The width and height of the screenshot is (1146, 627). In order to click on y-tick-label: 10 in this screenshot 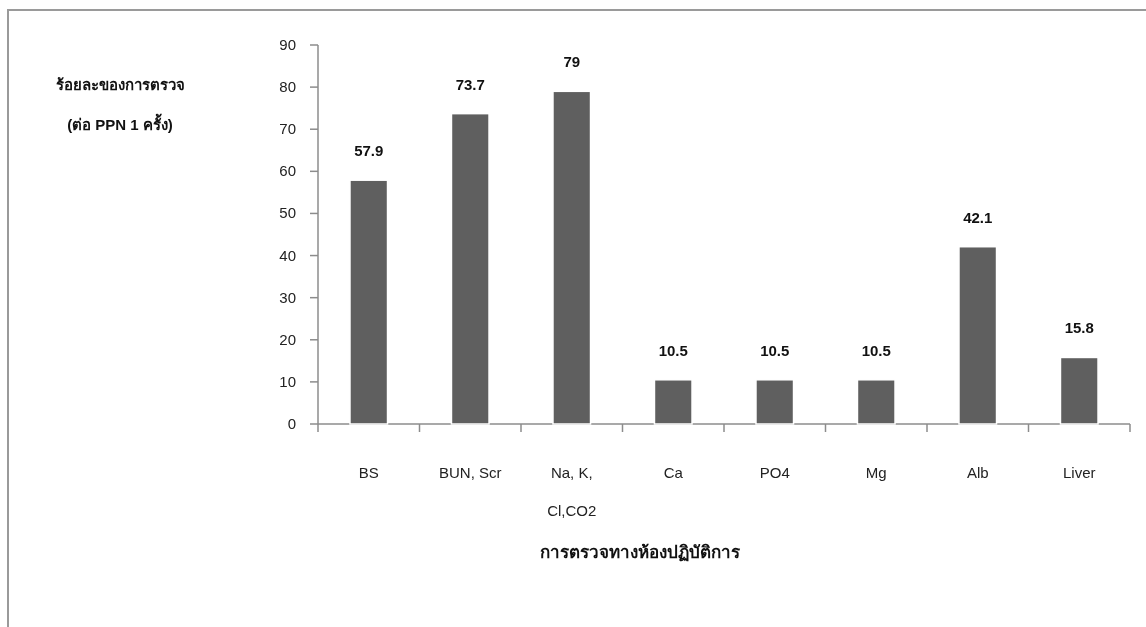, I will do `click(287, 381)`.